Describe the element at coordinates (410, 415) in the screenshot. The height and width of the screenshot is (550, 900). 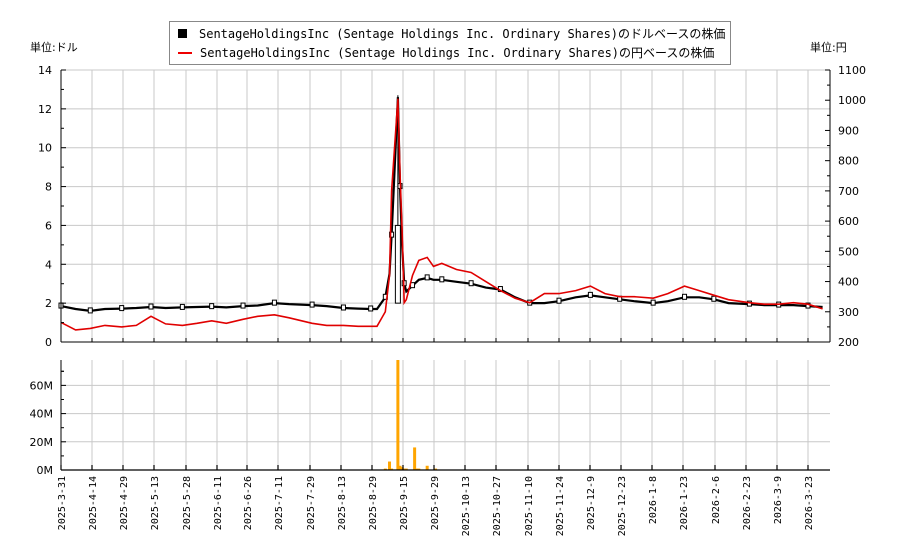
I see `volume-bars` at that location.